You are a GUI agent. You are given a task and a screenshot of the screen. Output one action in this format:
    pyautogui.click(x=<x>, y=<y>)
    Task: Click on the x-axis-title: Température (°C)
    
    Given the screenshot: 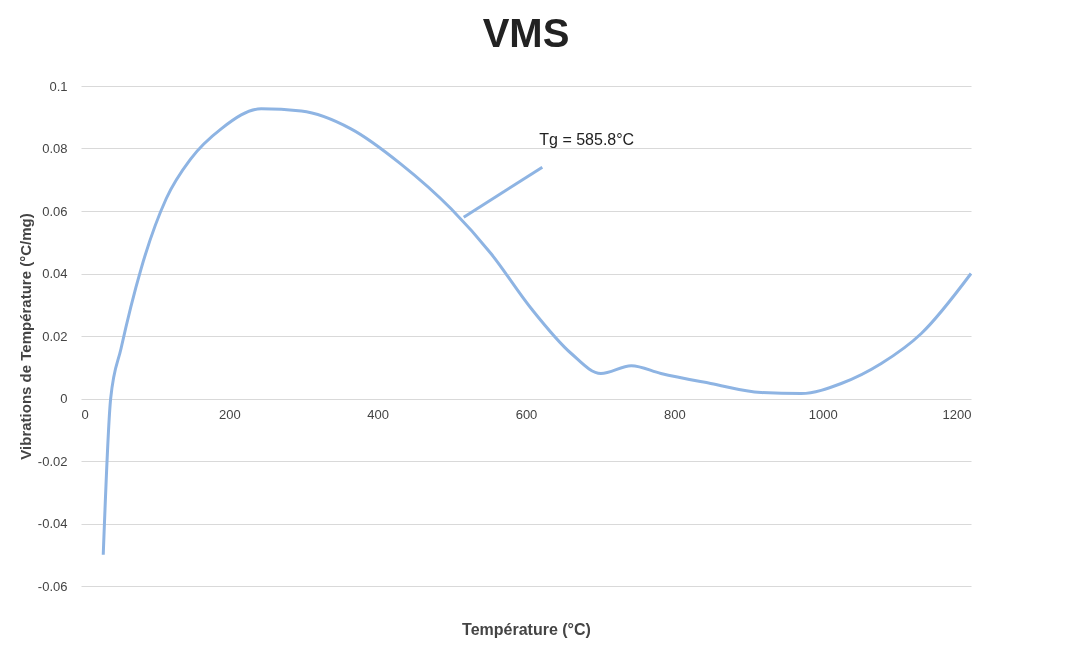 What is the action you would take?
    pyautogui.click(x=526, y=629)
    